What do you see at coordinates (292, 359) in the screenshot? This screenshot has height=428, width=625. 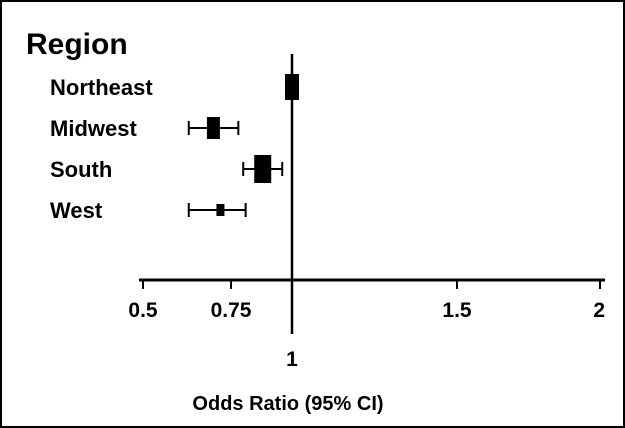 I see `x-tick-label: 1` at bounding box center [292, 359].